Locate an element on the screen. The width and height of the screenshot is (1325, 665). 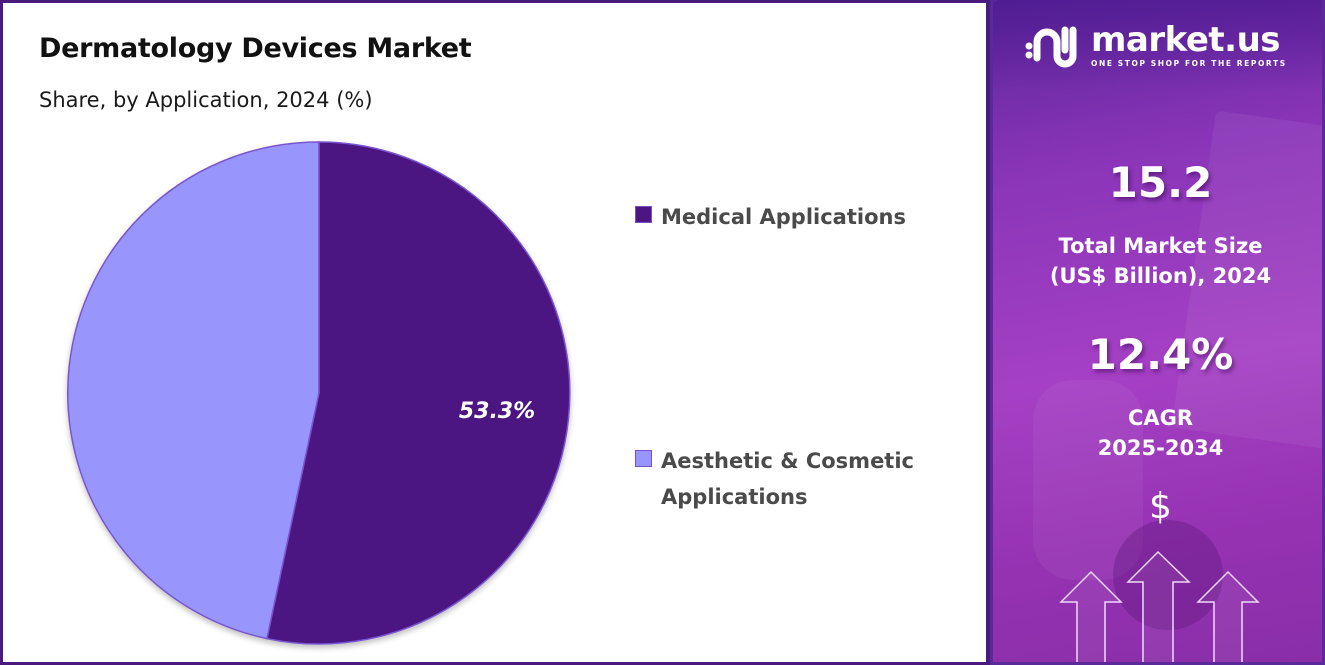
cagr-label-line2: 2025-2034 is located at coordinates (1160, 448).